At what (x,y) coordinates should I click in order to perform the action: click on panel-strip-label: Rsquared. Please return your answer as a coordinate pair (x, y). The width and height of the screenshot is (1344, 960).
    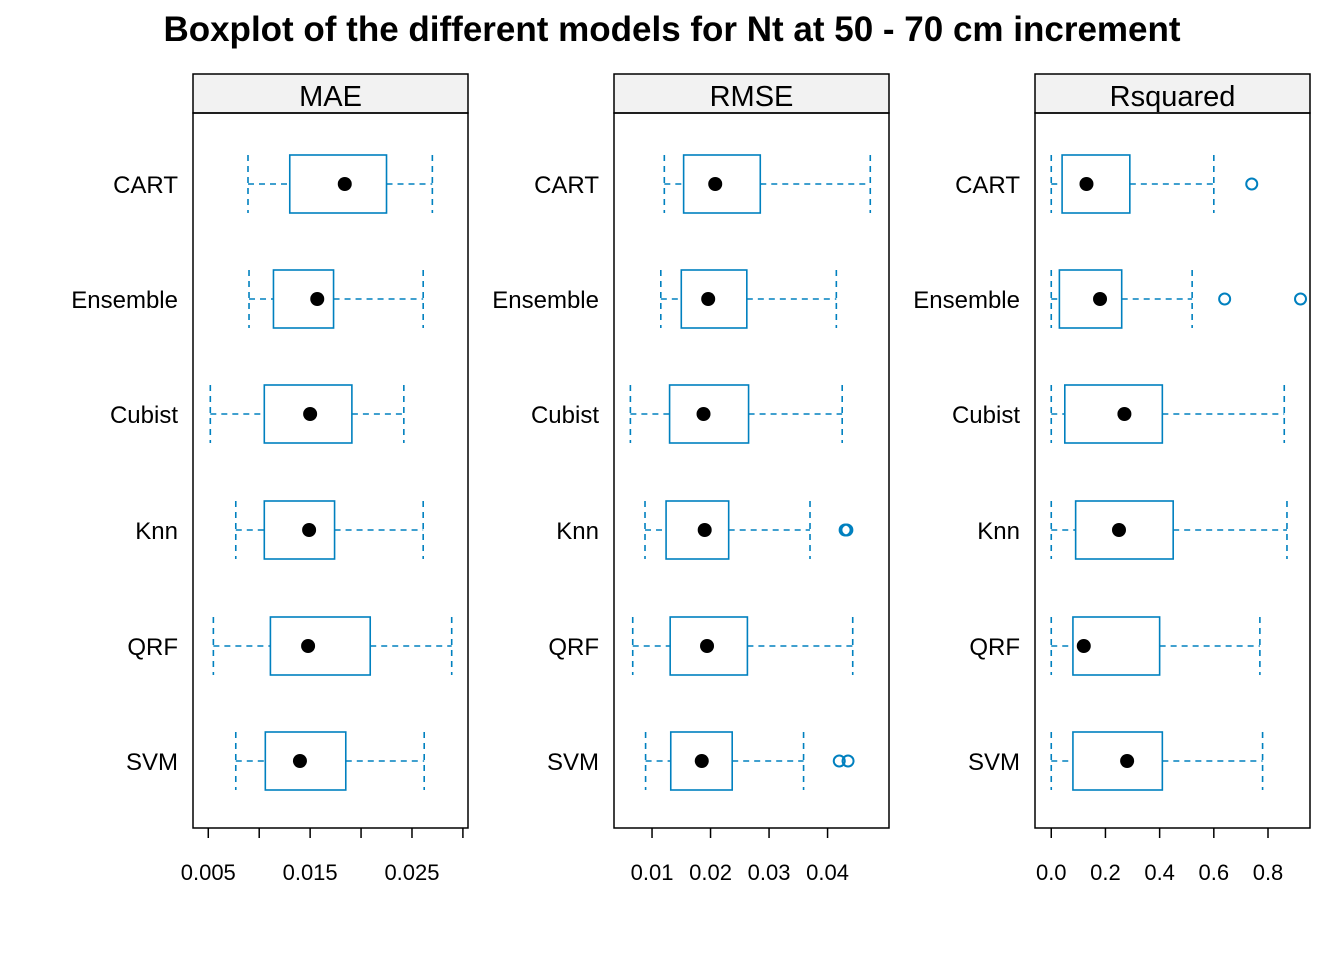
    Looking at the image, I should click on (1173, 97).